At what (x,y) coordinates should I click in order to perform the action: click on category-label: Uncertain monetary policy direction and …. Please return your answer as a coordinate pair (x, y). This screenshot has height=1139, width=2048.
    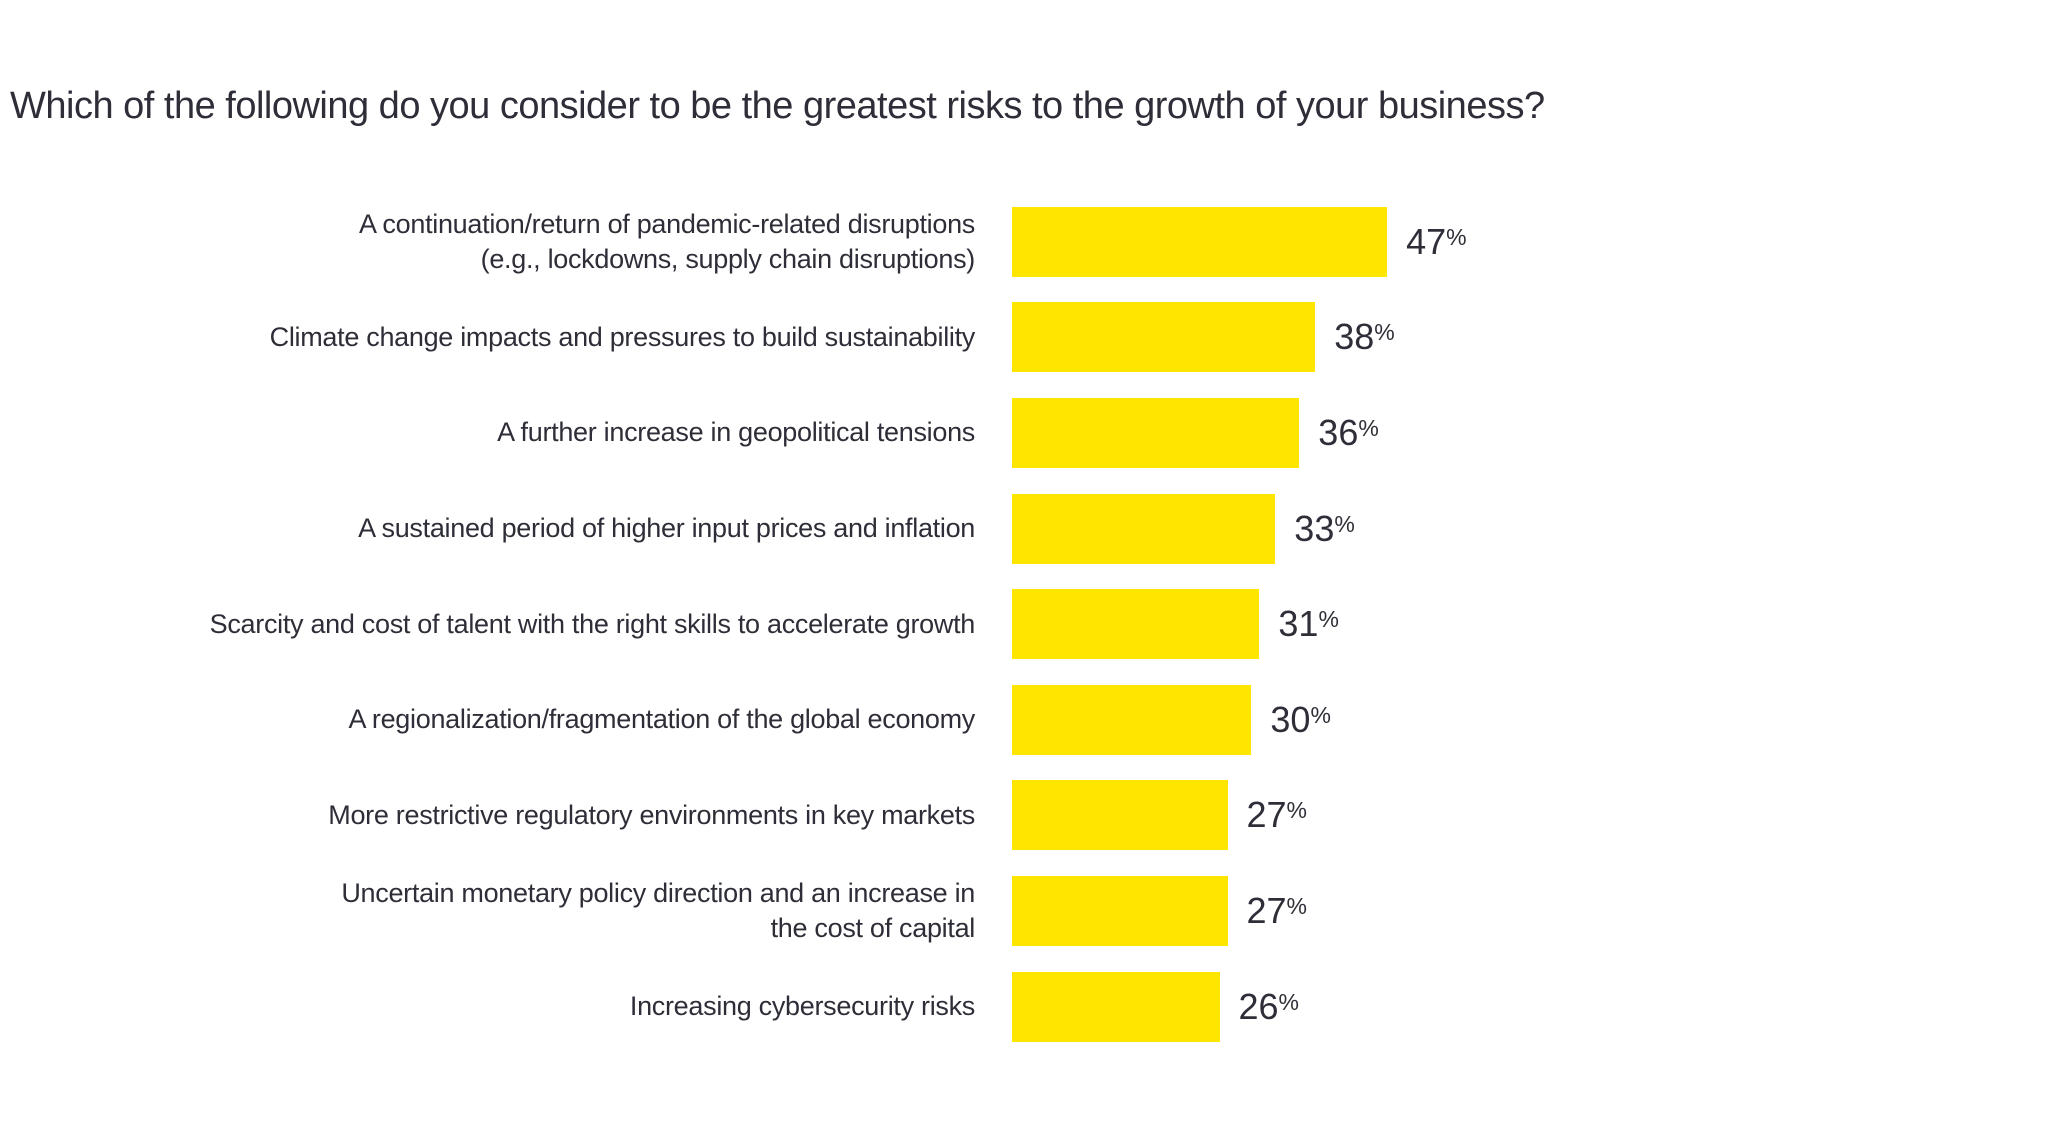
    Looking at the image, I should click on (658, 910).